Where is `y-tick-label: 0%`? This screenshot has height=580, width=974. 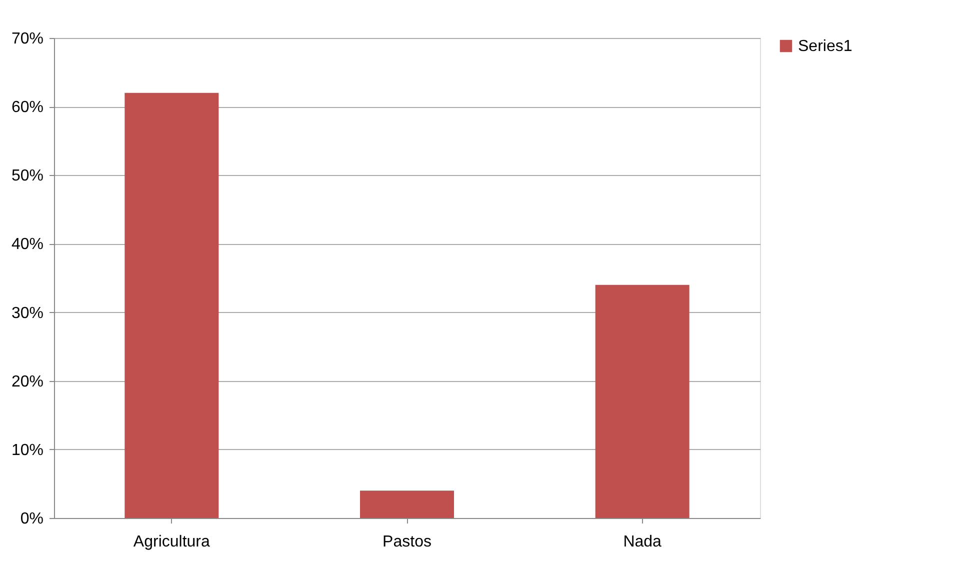
y-tick-label: 0% is located at coordinates (32, 519).